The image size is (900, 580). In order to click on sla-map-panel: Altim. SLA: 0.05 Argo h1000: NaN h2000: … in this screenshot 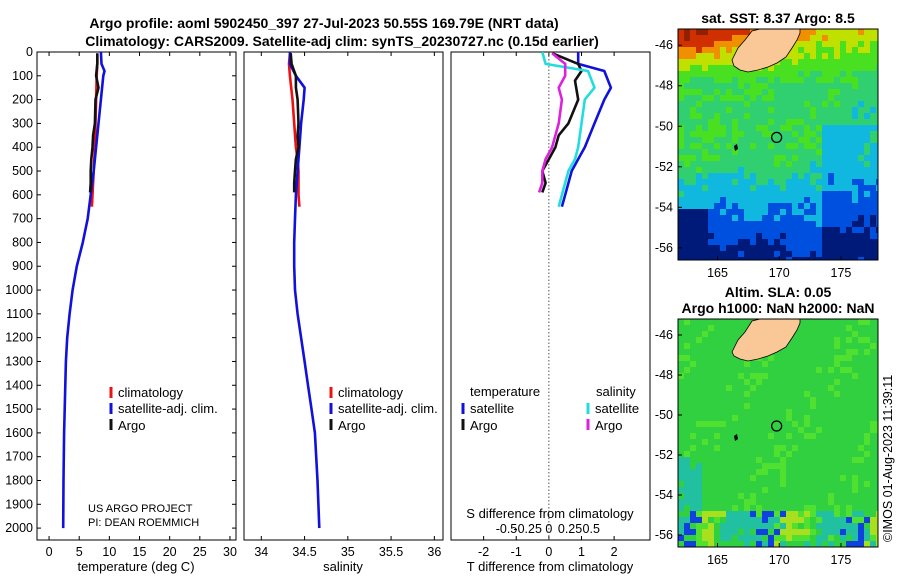, I will do `click(767, 425)`.